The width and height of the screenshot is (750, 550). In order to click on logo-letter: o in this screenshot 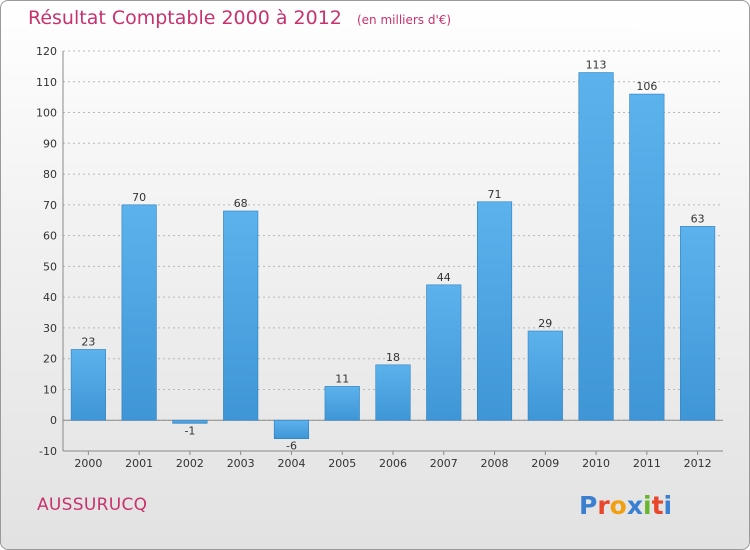, I will do `click(618, 505)`.